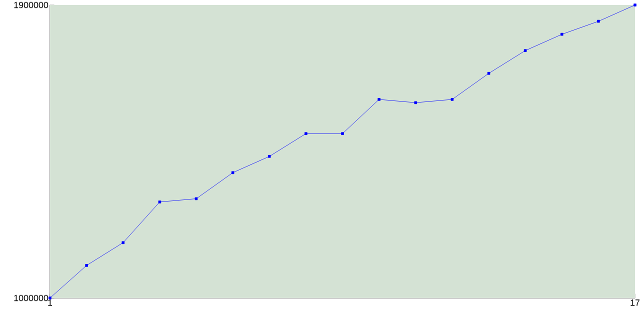 The width and height of the screenshot is (640, 320). I want to click on x-tick-label: 1, so click(50, 303).